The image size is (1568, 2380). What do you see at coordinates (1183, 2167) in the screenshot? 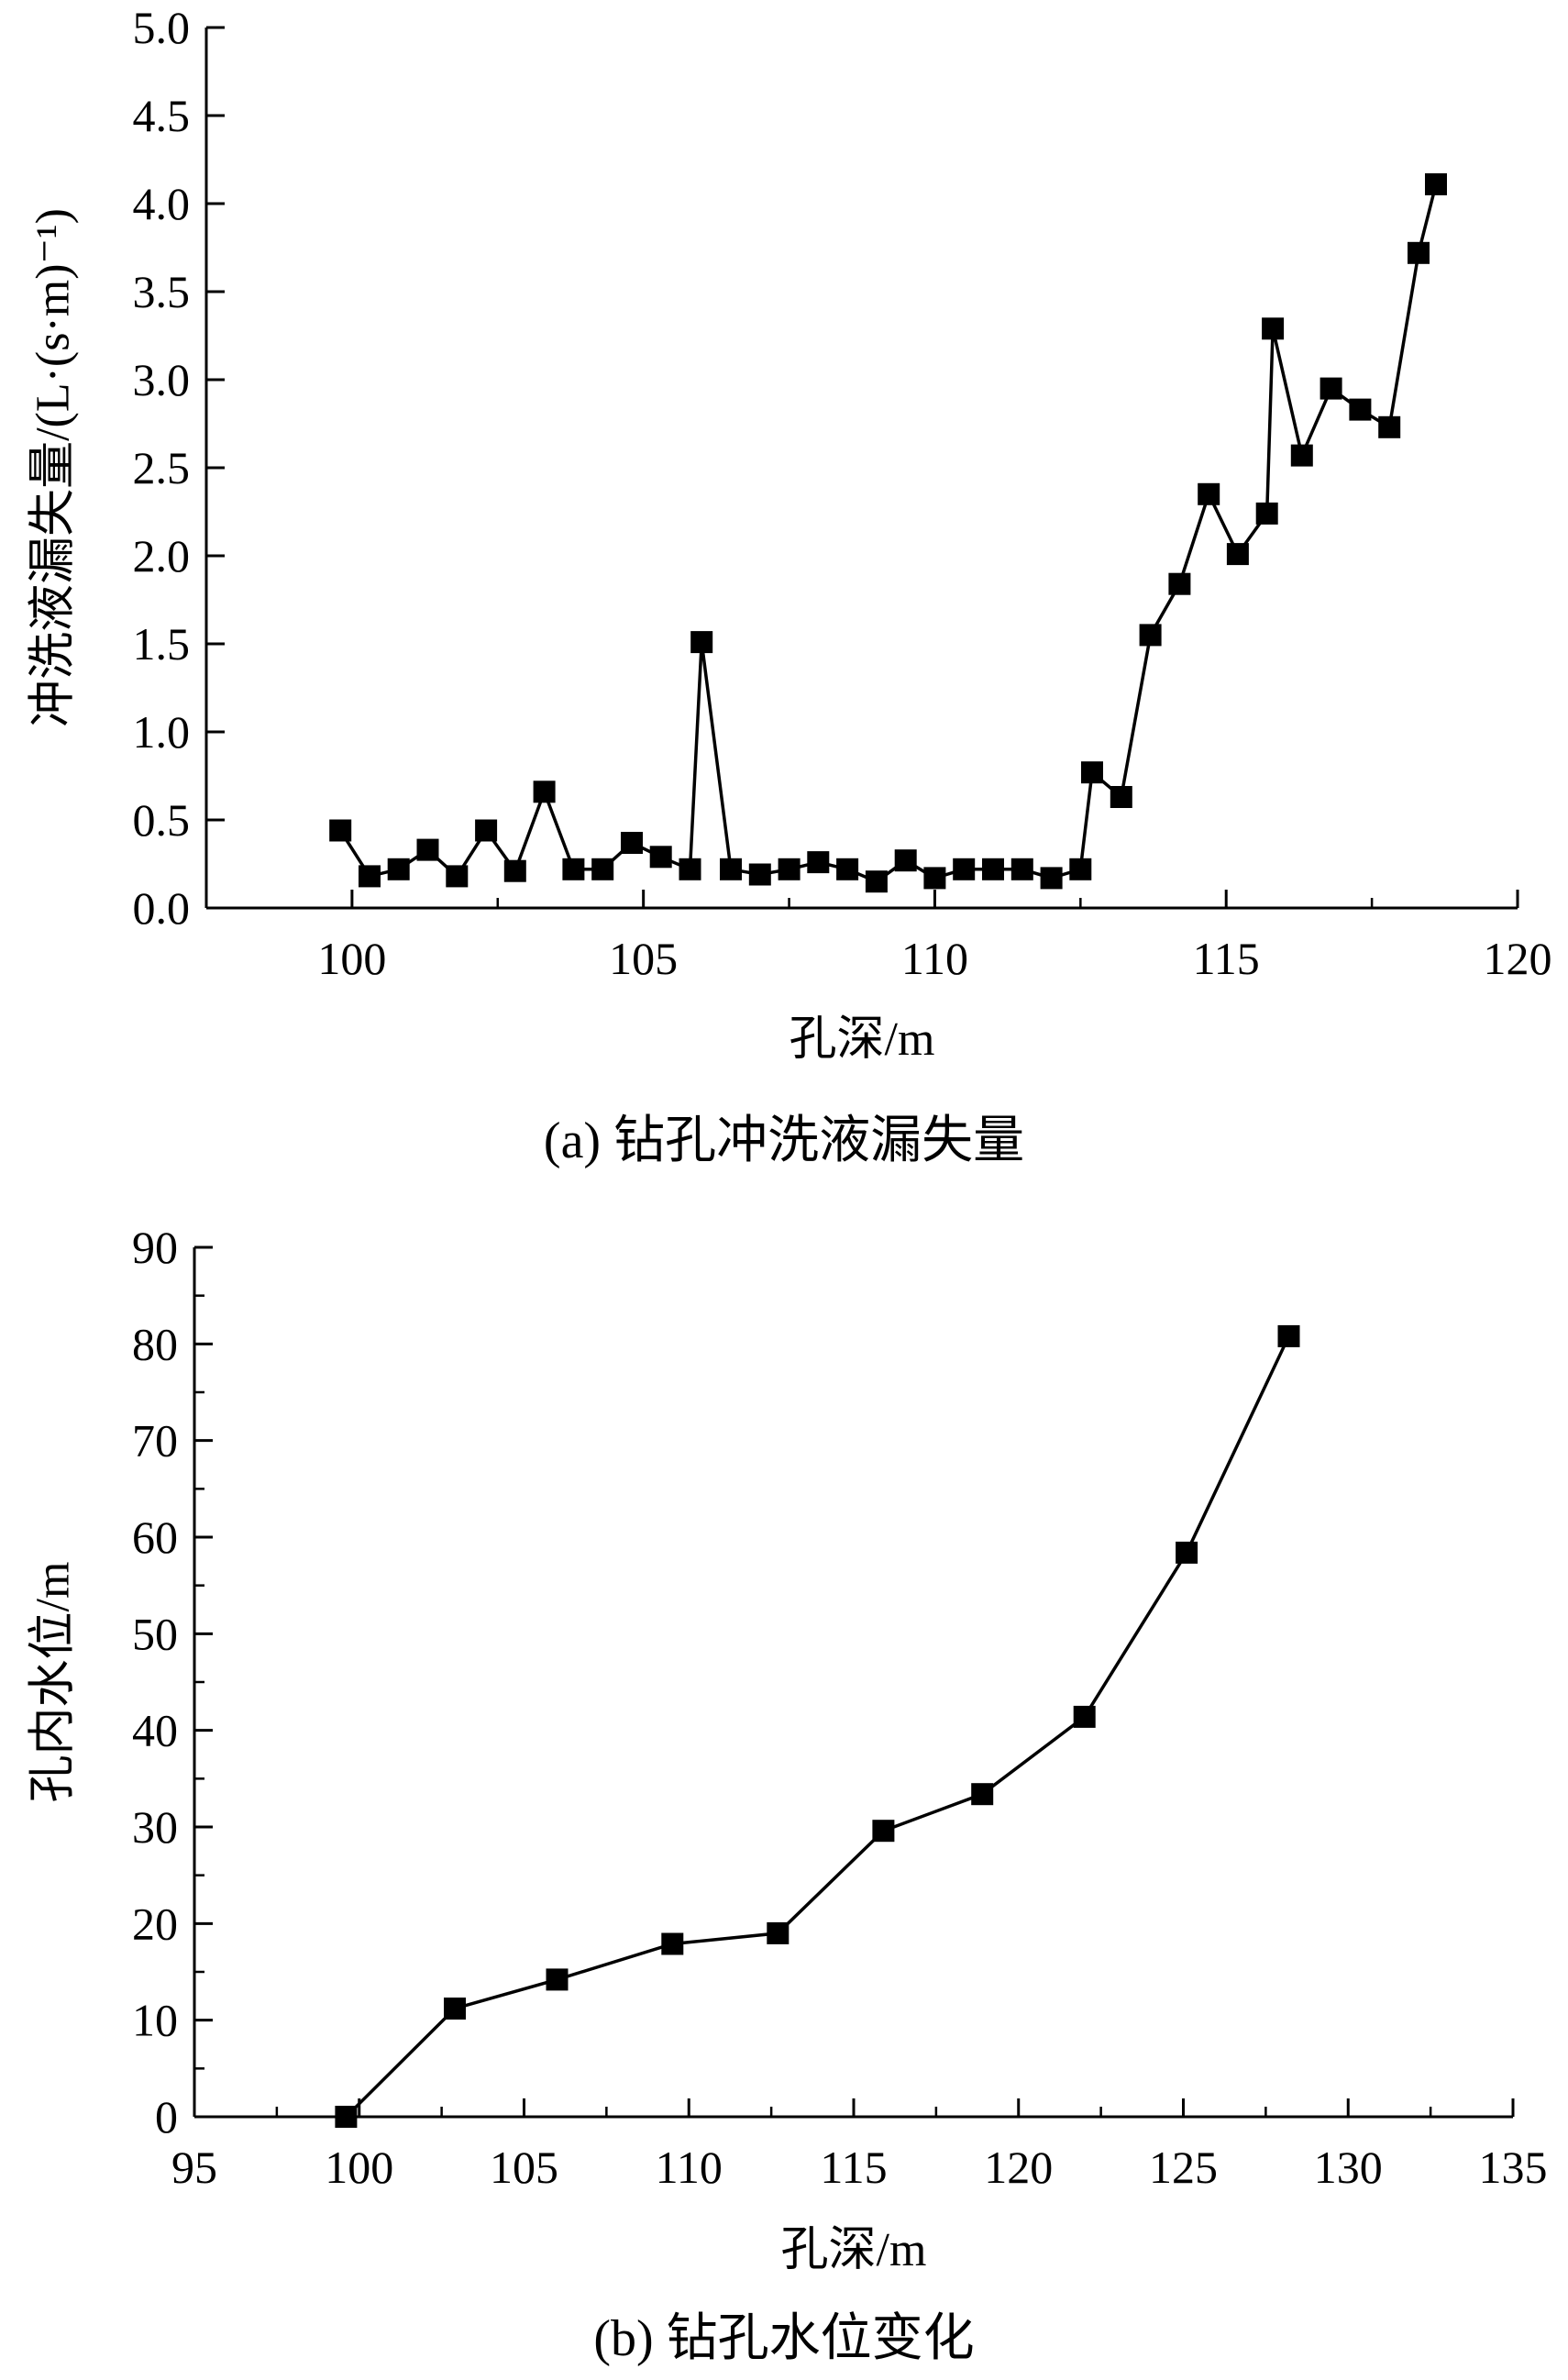
I see `x-tick-label: 125` at bounding box center [1183, 2167].